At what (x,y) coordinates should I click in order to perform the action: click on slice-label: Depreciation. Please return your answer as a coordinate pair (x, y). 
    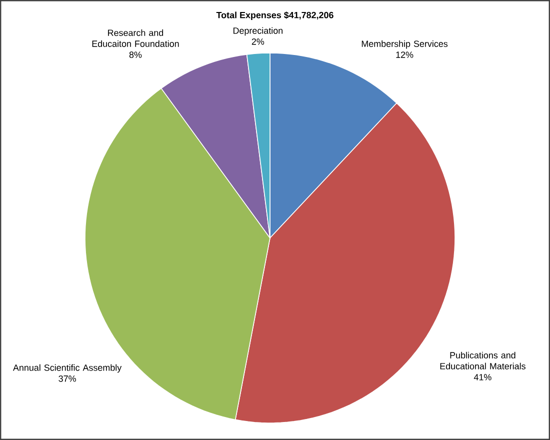
    Looking at the image, I should click on (258, 31).